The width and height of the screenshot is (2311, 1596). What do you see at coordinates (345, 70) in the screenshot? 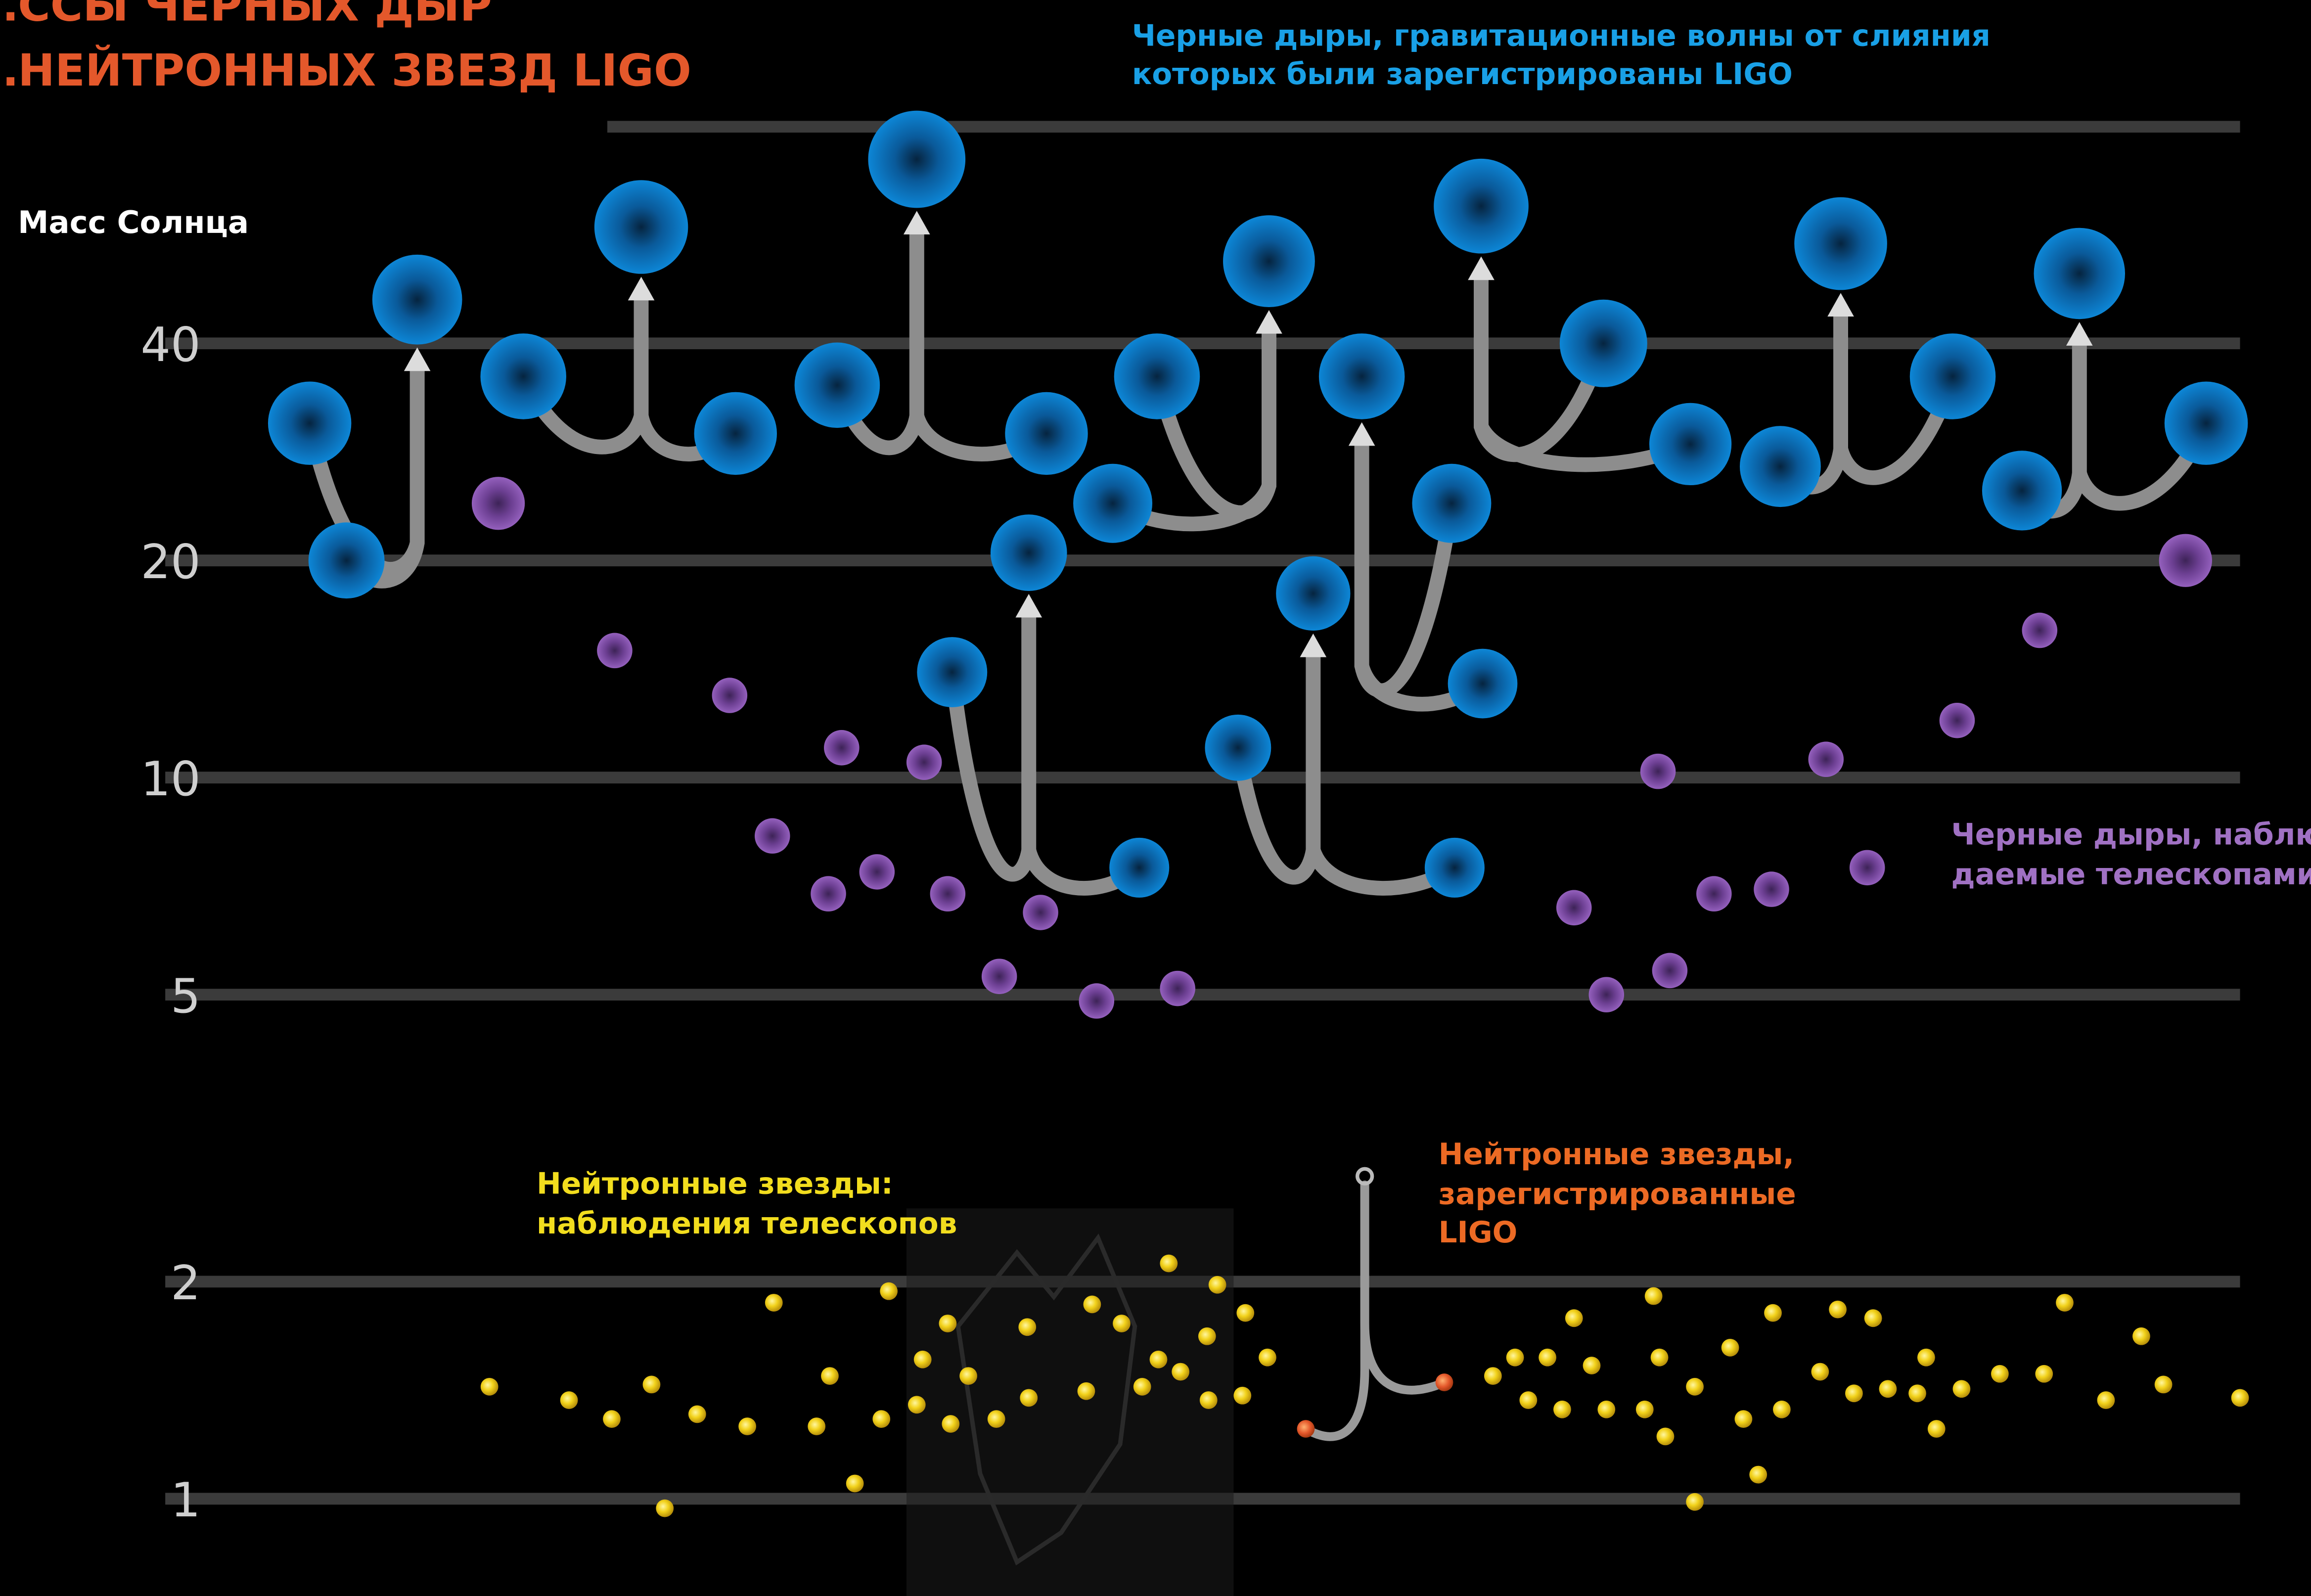
I see `chart-title-line-2: …НЕЙТРОННЫХ ЗВЕЗД LIGO` at bounding box center [345, 70].